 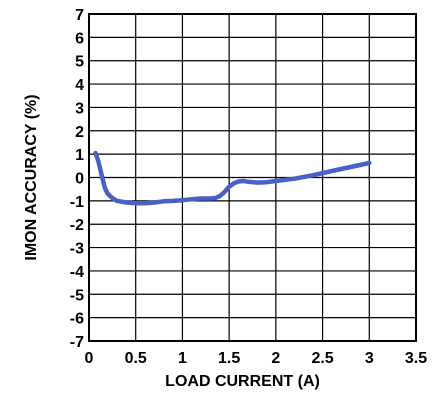 I want to click on y-tick-label: 2, so click(x=79, y=132).